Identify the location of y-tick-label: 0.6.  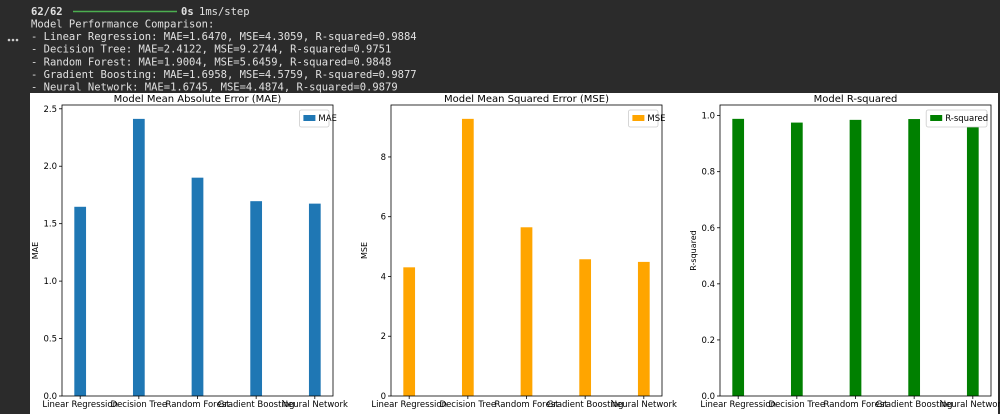
(708, 229).